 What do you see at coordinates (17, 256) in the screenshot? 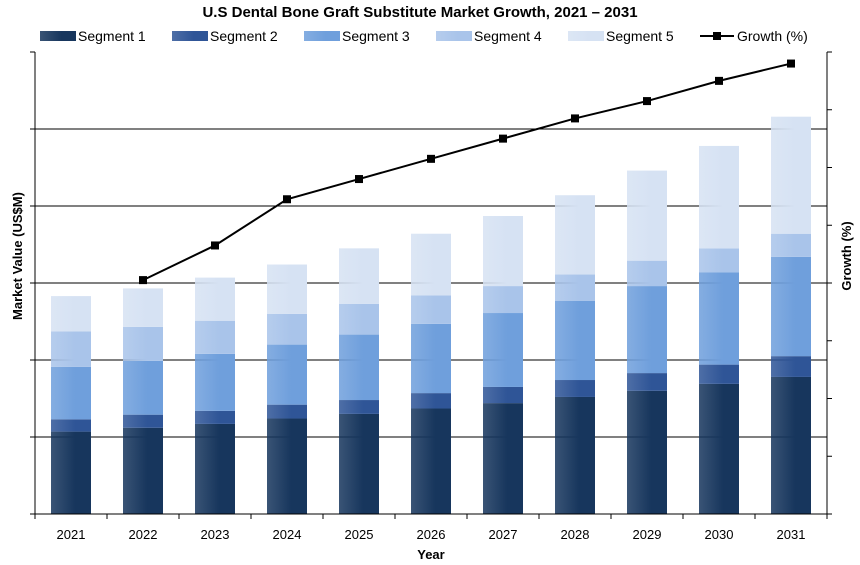
I see `y-axis-title: Market Value (US$M)` at bounding box center [17, 256].